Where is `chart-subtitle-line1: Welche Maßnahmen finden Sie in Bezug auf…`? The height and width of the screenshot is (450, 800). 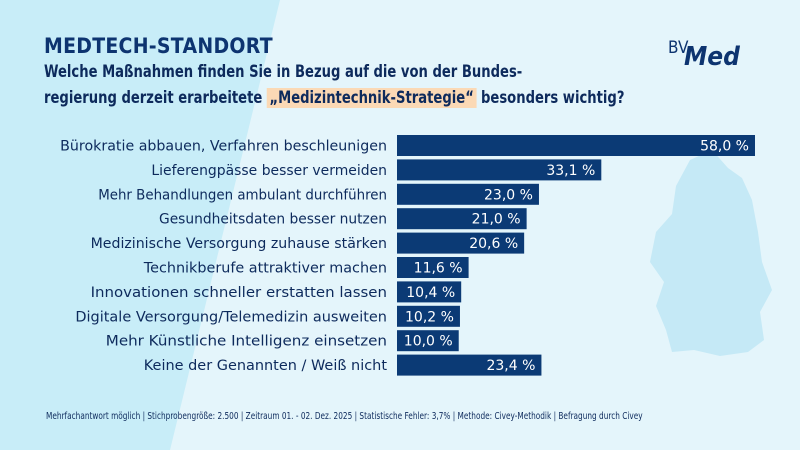 chart-subtitle-line1: Welche Maßnahmen finden Sie in Bezug auf… is located at coordinates (283, 72).